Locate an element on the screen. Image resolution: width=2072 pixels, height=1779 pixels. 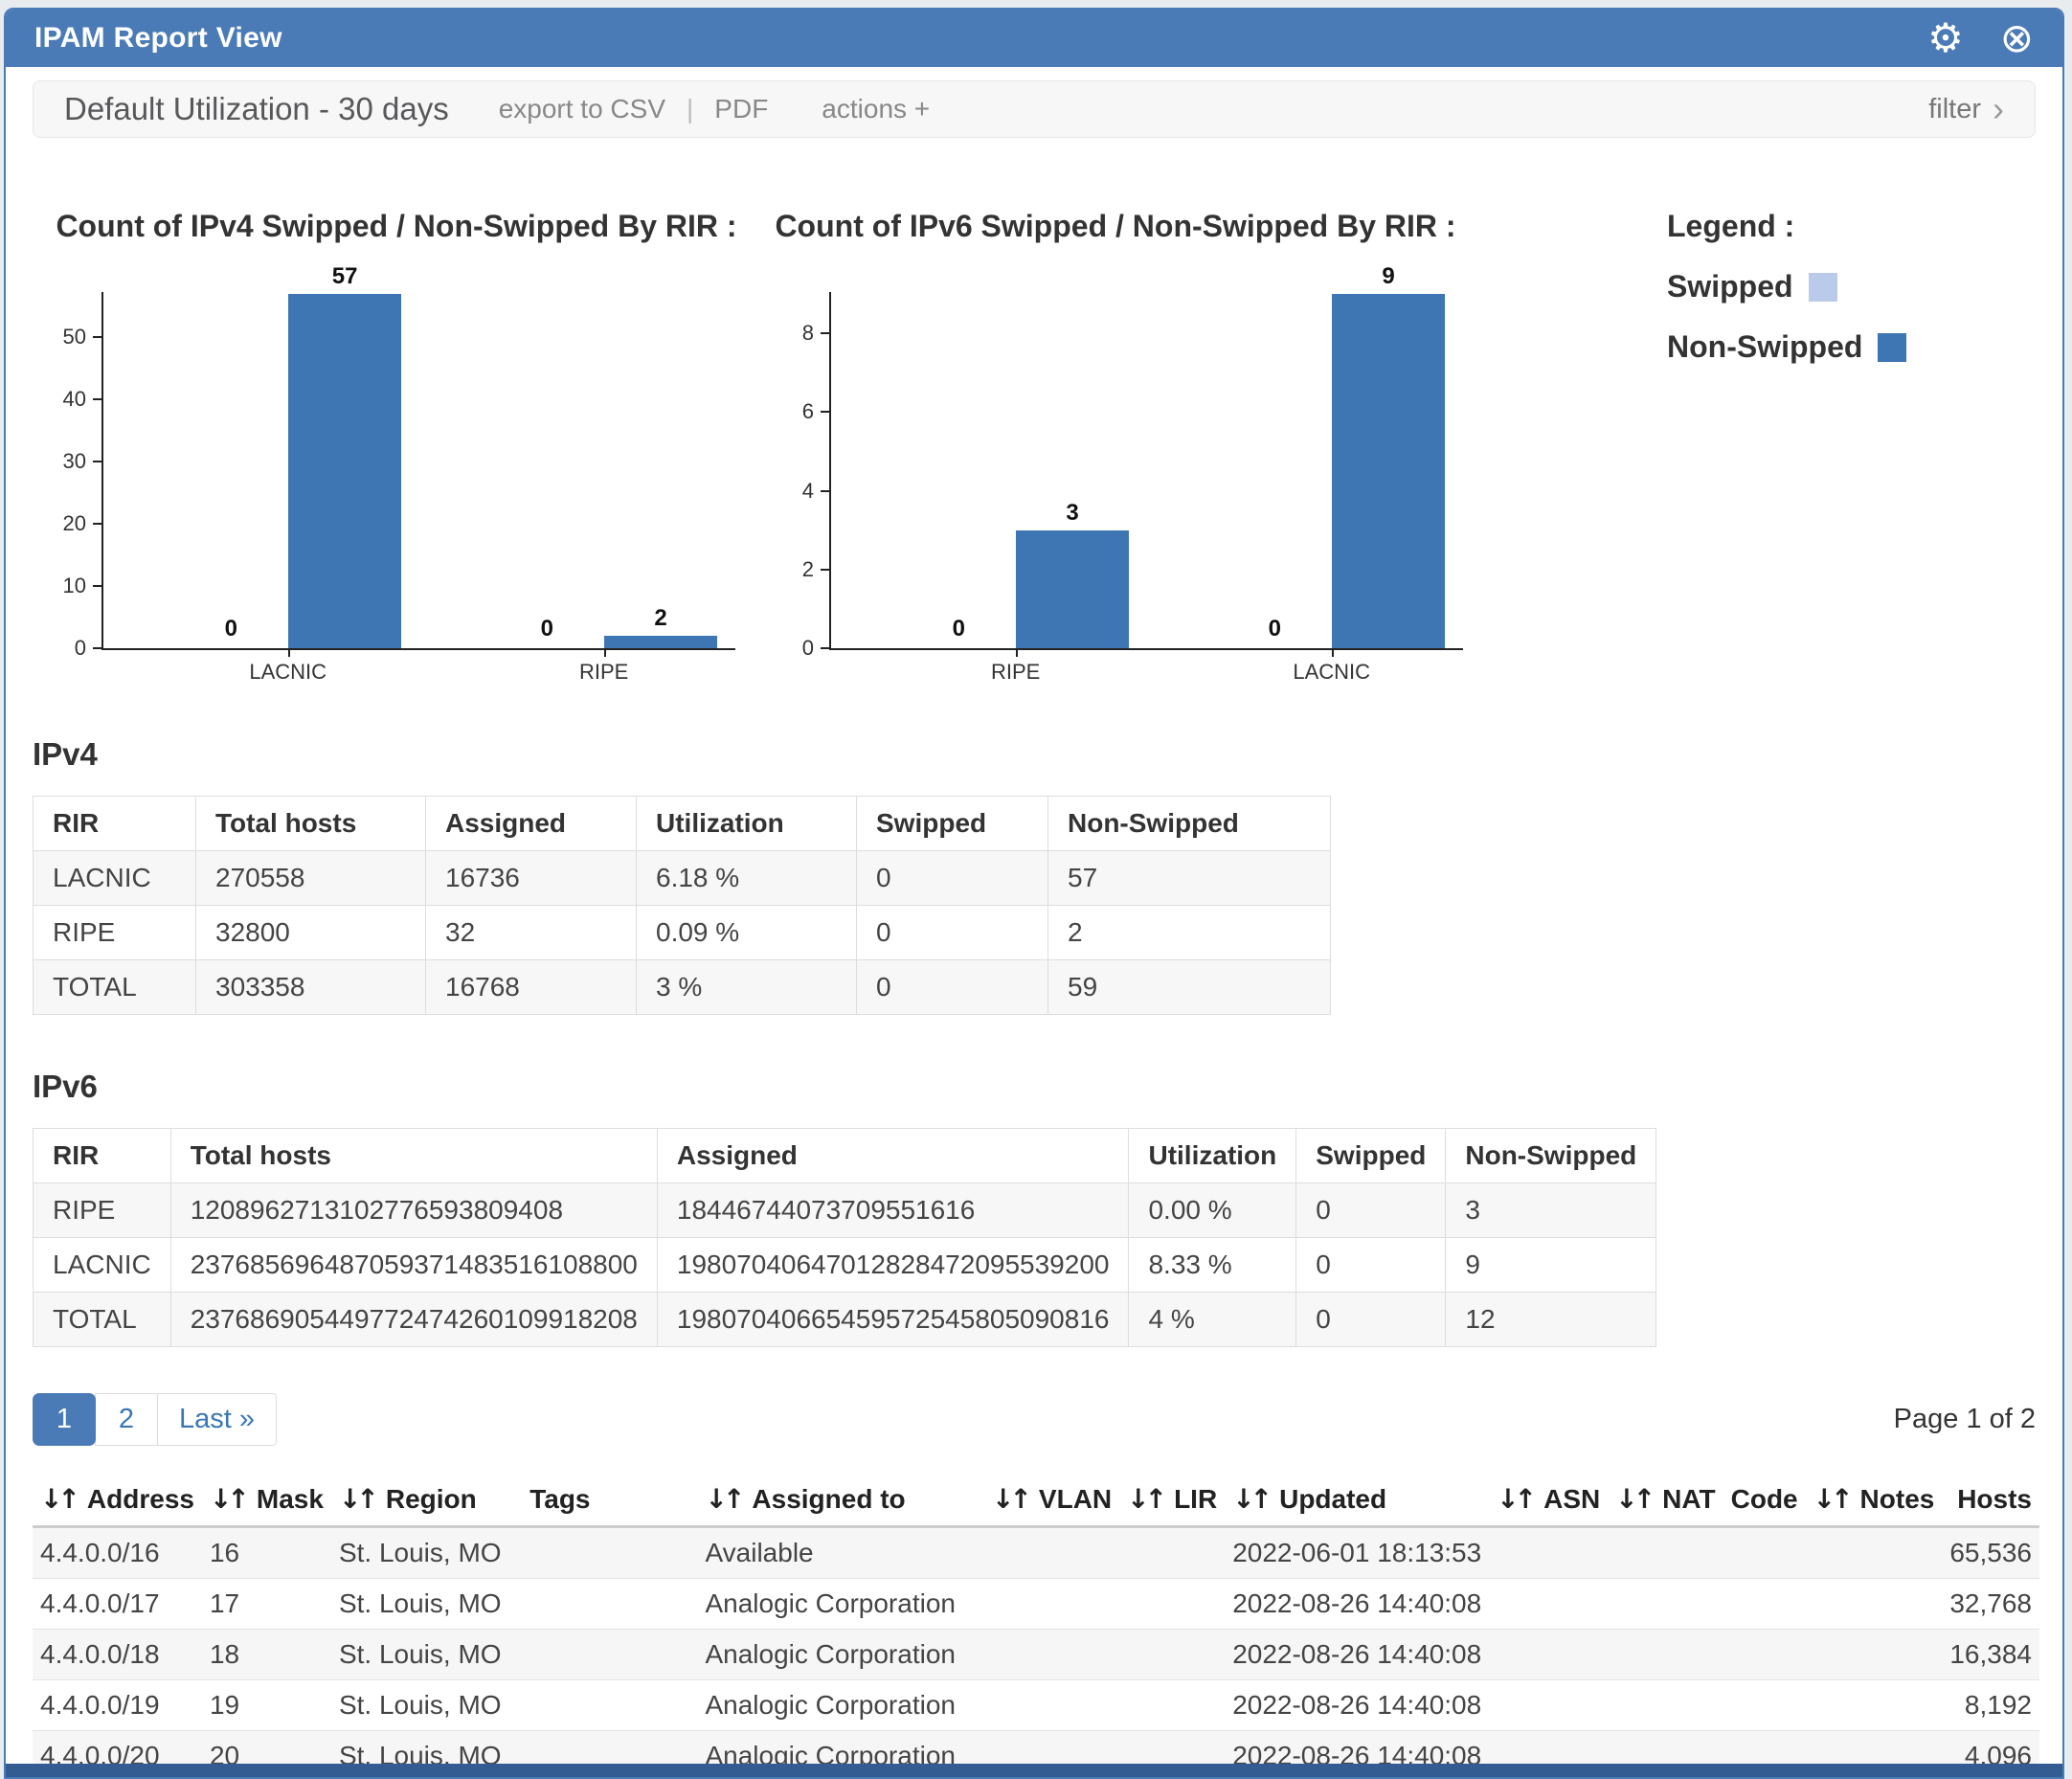
y-tick-label: 50 is located at coordinates (74, 337).